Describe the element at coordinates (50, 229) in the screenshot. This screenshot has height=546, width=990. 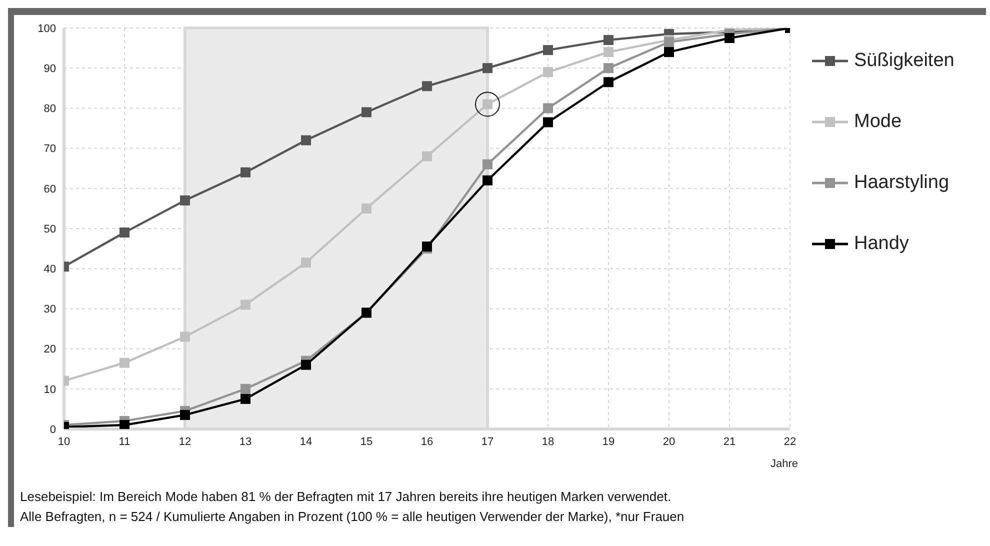
I see `y-tick-label: 50` at that location.